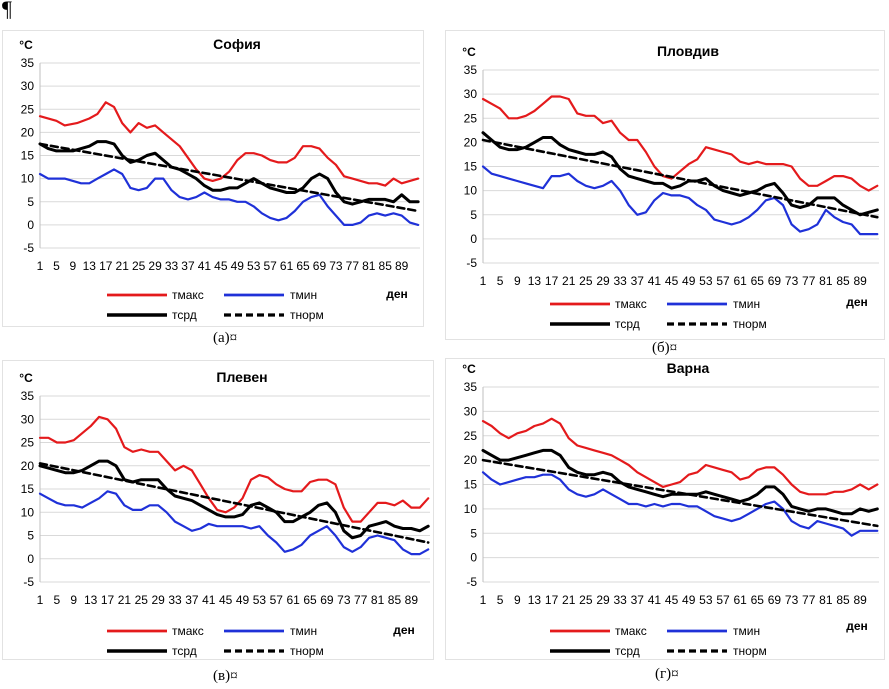 The image size is (889, 689). Describe the element at coordinates (28, 179) in the screenshot. I see `y-tick-label: 10` at that location.